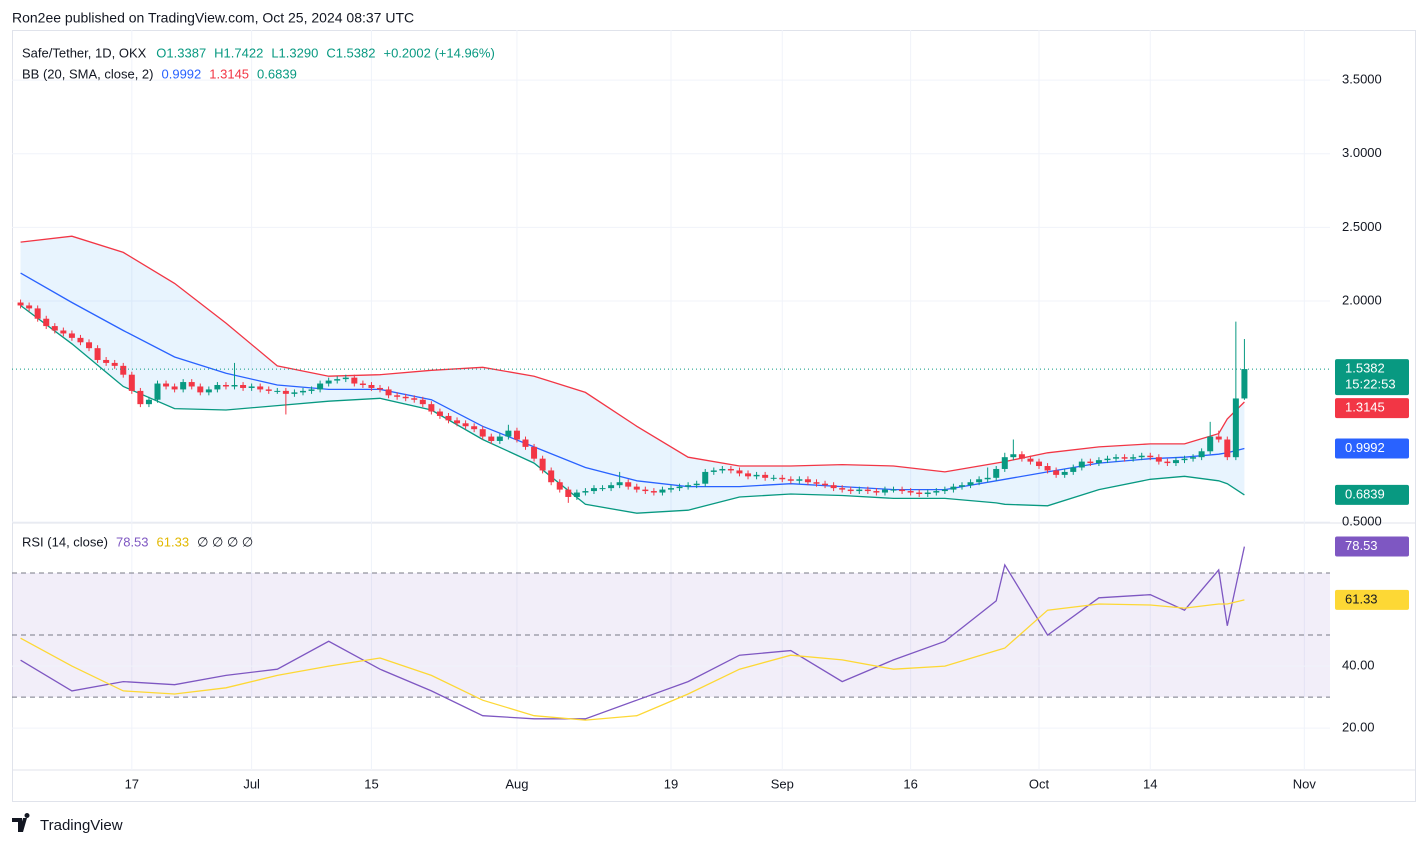  What do you see at coordinates (1365, 447) in the screenshot?
I see `price-tag-label: 0.9992` at bounding box center [1365, 447].